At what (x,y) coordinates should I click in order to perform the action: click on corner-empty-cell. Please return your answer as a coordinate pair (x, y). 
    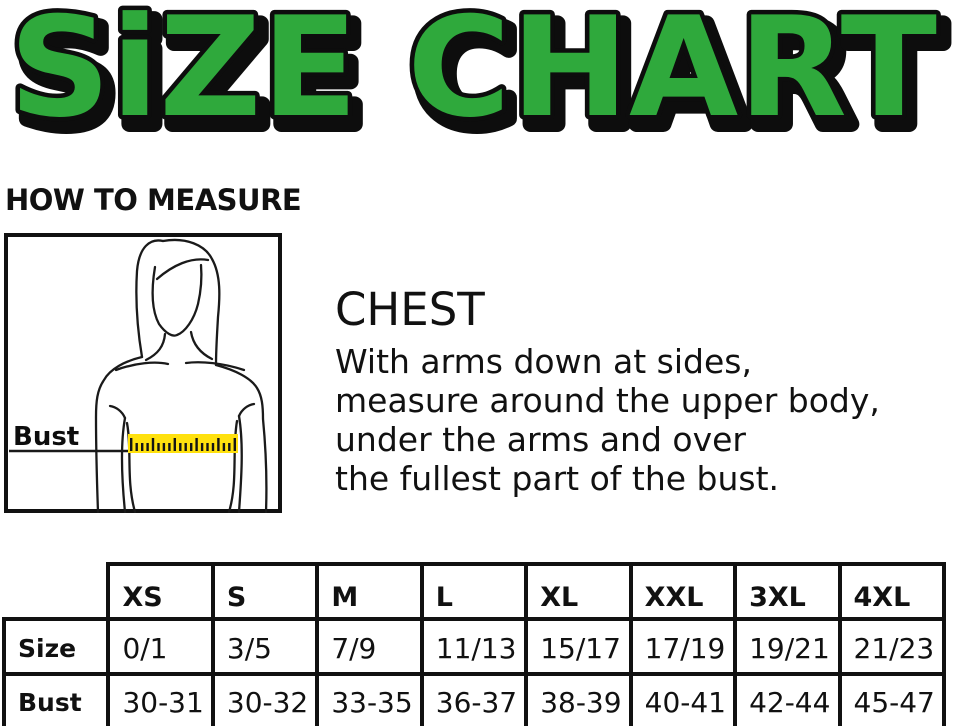
    Looking at the image, I should click on (56, 591).